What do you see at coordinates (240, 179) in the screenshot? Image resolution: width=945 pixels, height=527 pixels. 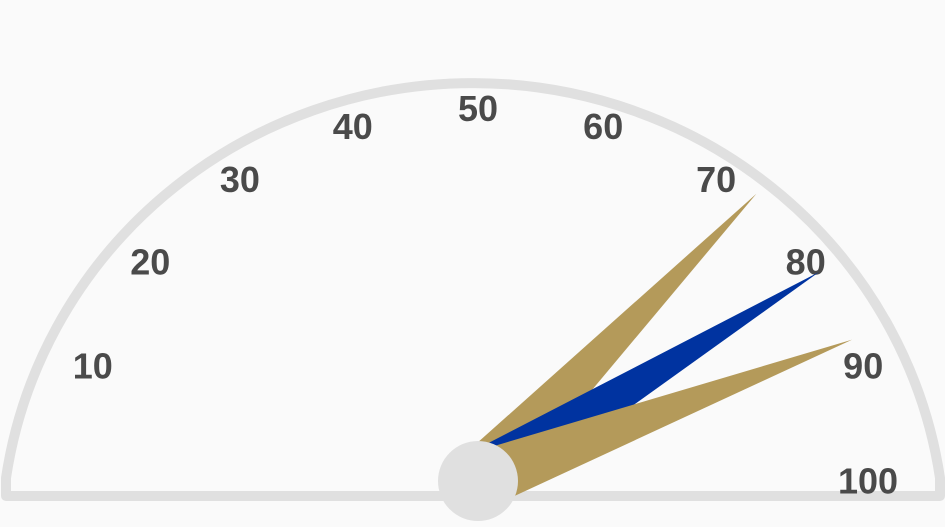 I see `tick-label-30: 30` at bounding box center [240, 179].